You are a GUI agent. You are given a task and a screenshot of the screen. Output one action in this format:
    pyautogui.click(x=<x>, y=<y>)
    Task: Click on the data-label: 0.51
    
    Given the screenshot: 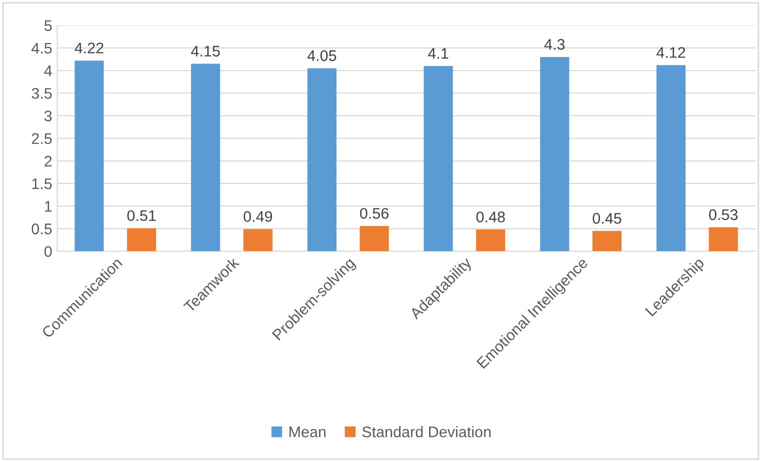 What is the action you would take?
    pyautogui.click(x=141, y=216)
    